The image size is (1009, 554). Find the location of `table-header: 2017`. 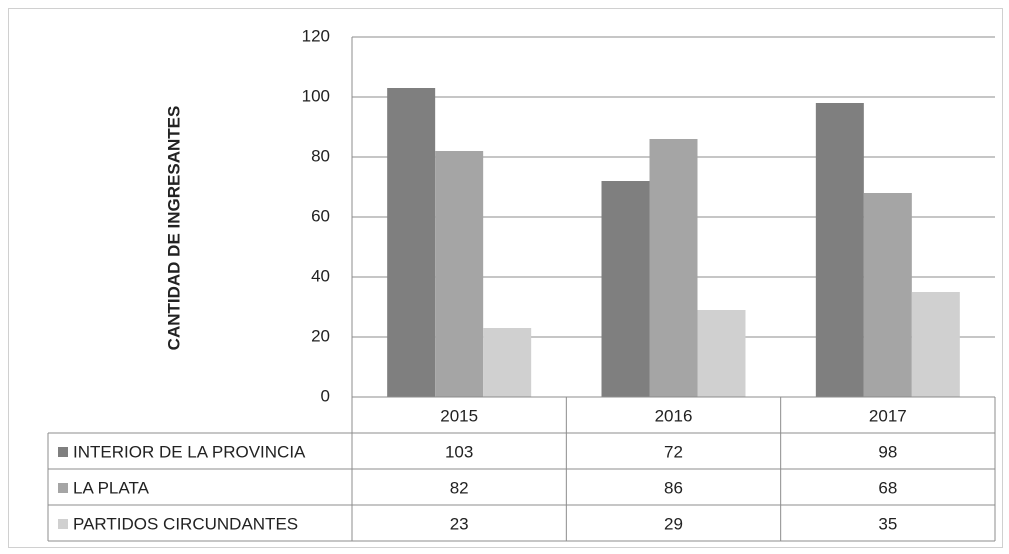

table-header: 2017 is located at coordinates (888, 415).